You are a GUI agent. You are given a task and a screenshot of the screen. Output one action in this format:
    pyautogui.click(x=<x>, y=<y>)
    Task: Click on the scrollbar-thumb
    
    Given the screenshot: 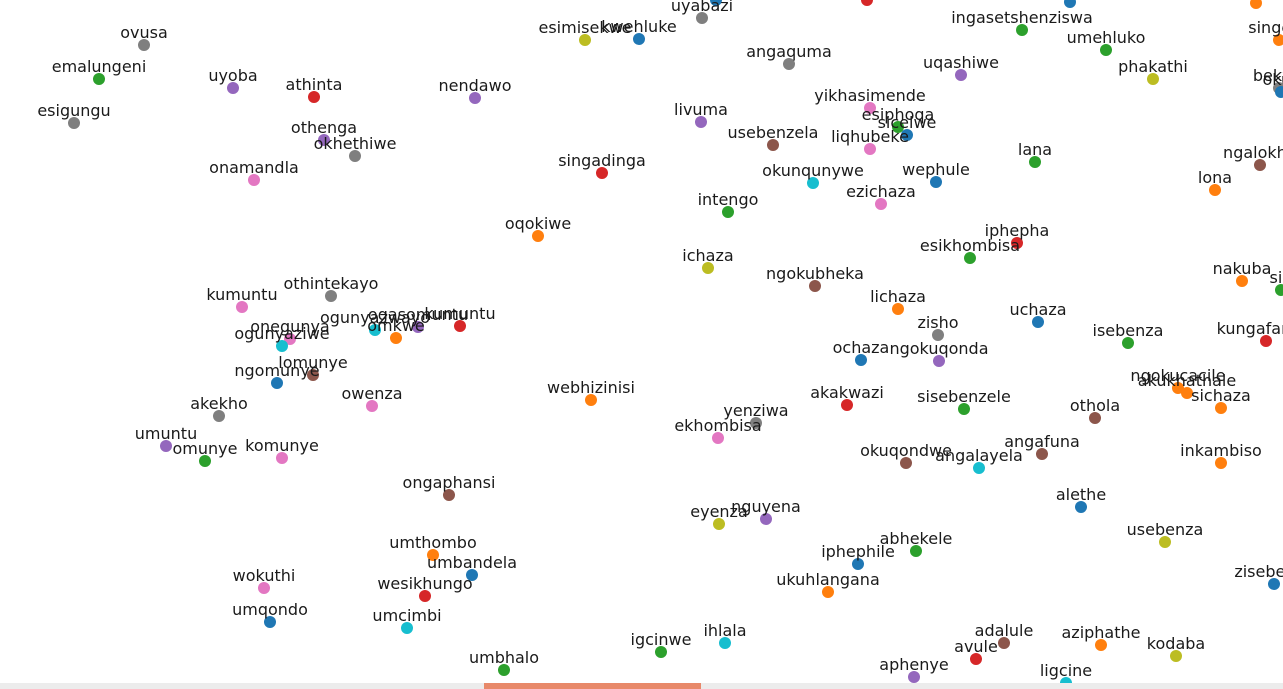 What is the action you would take?
    pyautogui.click(x=592, y=686)
    